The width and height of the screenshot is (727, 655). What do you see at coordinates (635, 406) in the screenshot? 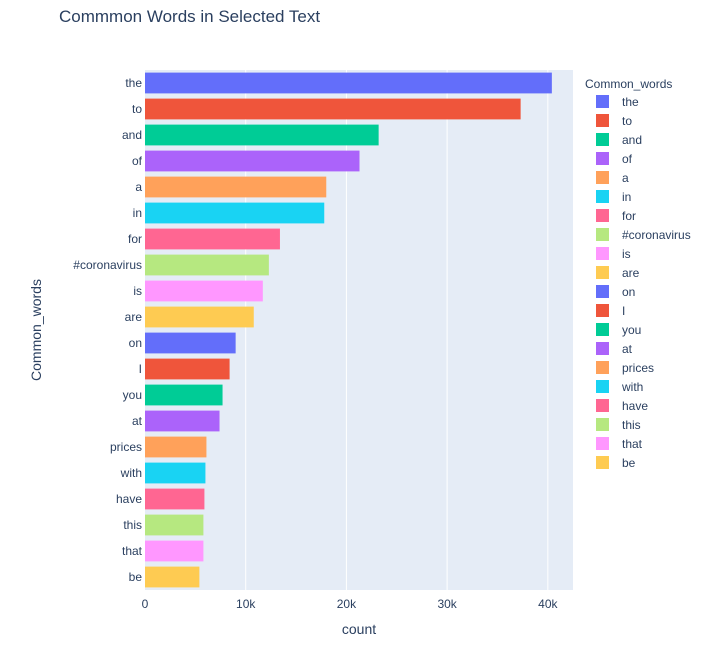
I see `legend-label: have` at bounding box center [635, 406].